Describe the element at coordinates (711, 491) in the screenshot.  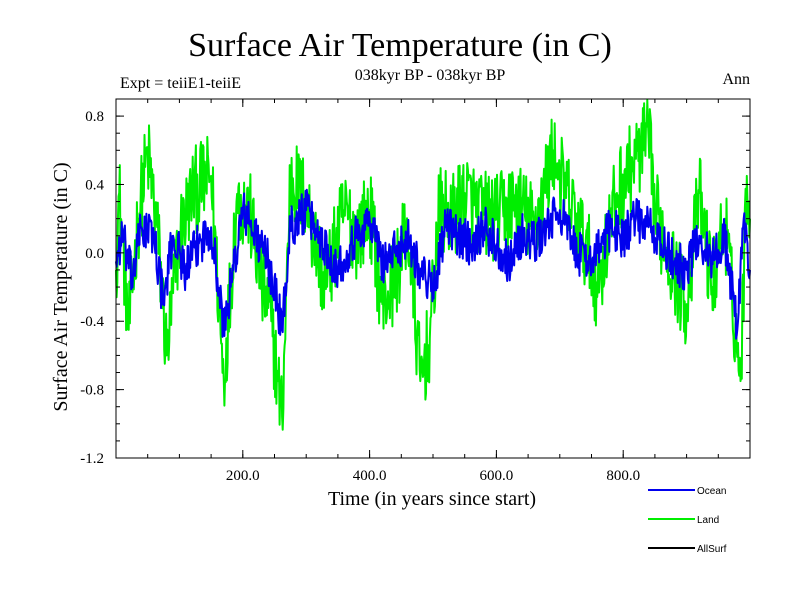
I see `legend-label-ocean: Ocean` at that location.